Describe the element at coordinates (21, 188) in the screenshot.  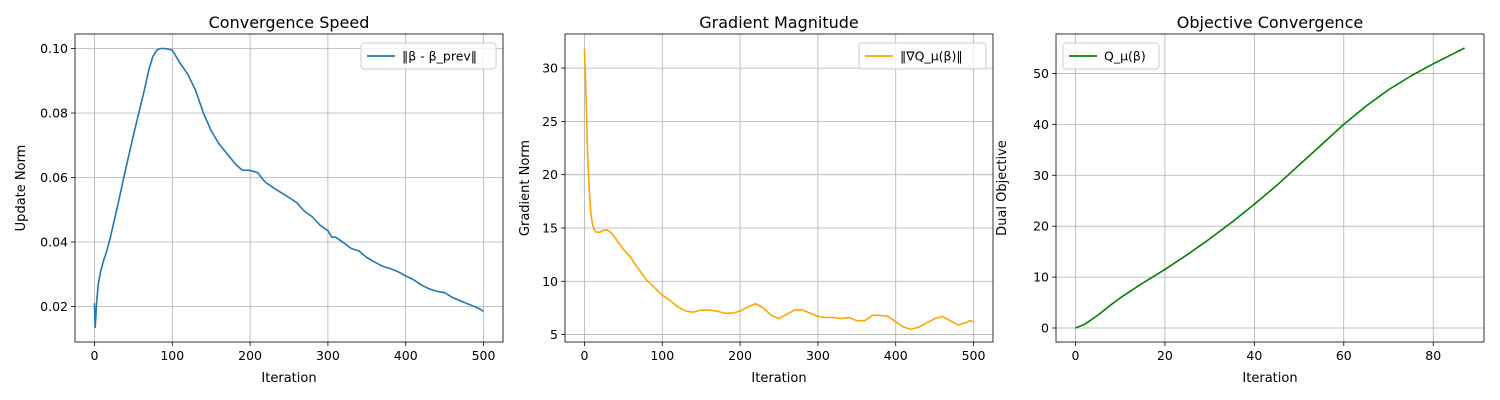
I see `y-axis-label: Update Norm` at that location.